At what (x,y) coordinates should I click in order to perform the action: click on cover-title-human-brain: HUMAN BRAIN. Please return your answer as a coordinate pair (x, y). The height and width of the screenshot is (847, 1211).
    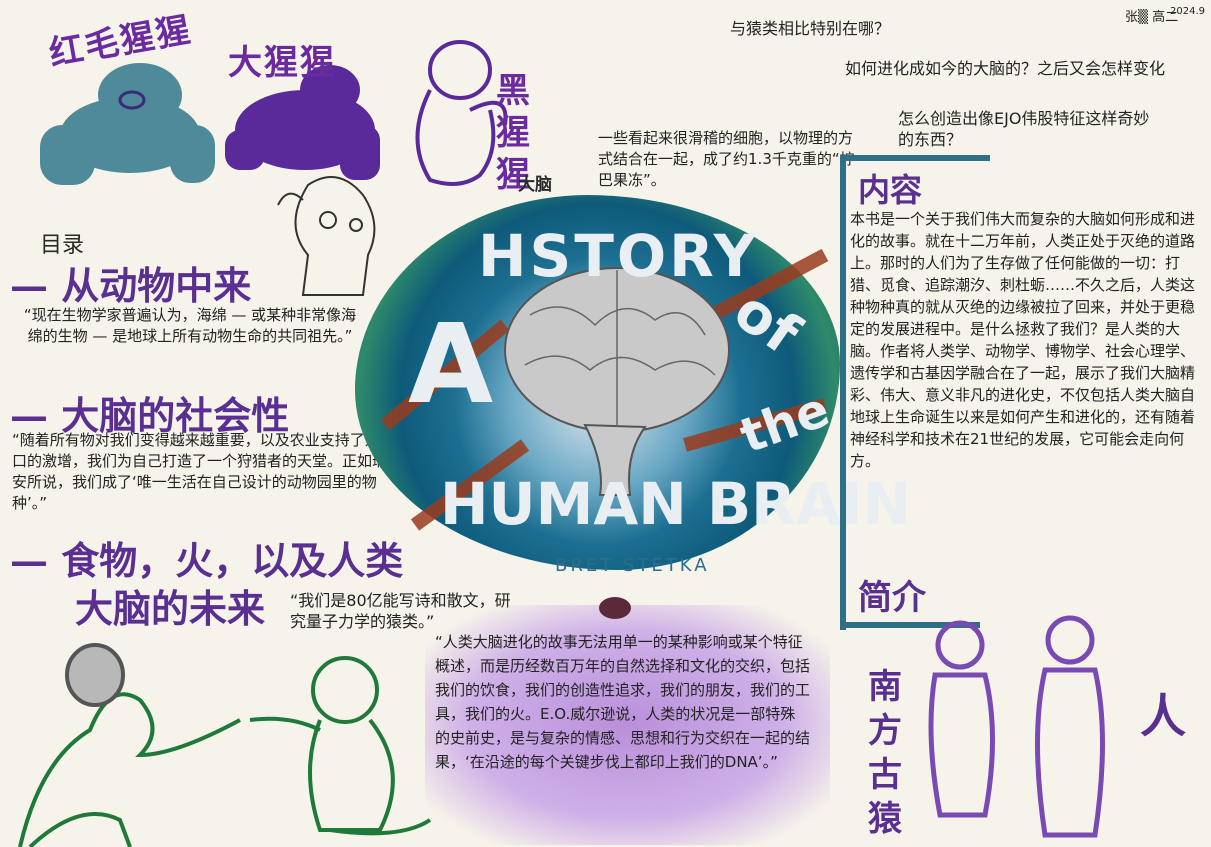
    Looking at the image, I should click on (675, 504).